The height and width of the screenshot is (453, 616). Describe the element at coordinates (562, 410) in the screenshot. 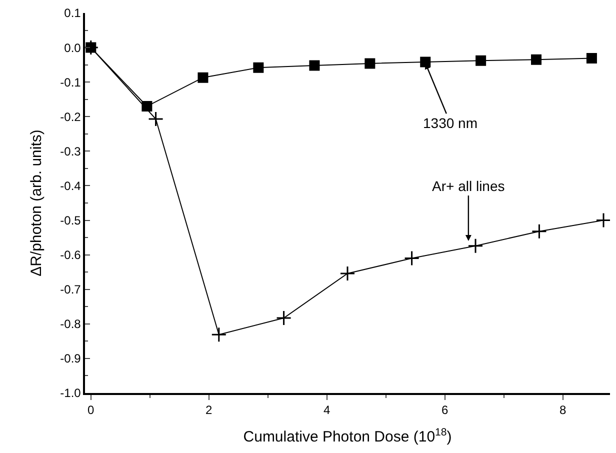

I see `x-tick-label: 8` at that location.